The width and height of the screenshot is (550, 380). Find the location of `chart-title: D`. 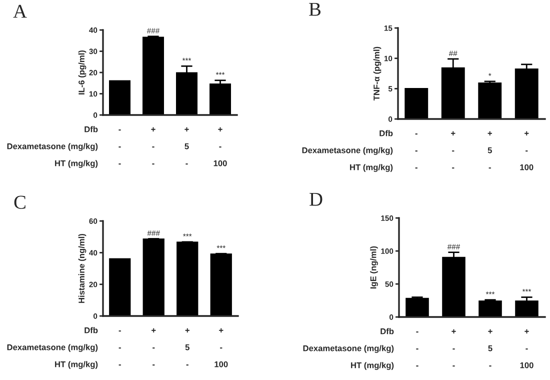

chart-title: D is located at coordinates (316, 199).